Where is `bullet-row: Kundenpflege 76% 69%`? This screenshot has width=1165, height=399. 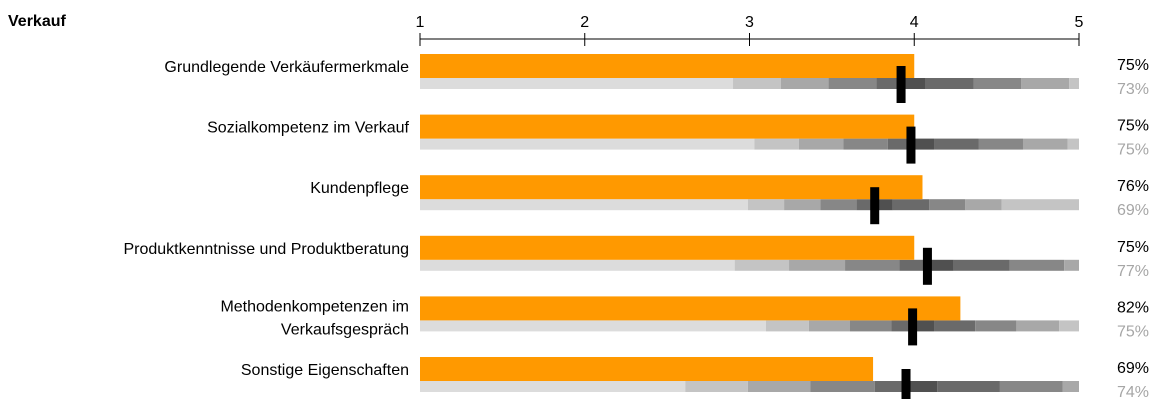 bullet-row: Kundenpflege 76% 69% is located at coordinates (729, 200).